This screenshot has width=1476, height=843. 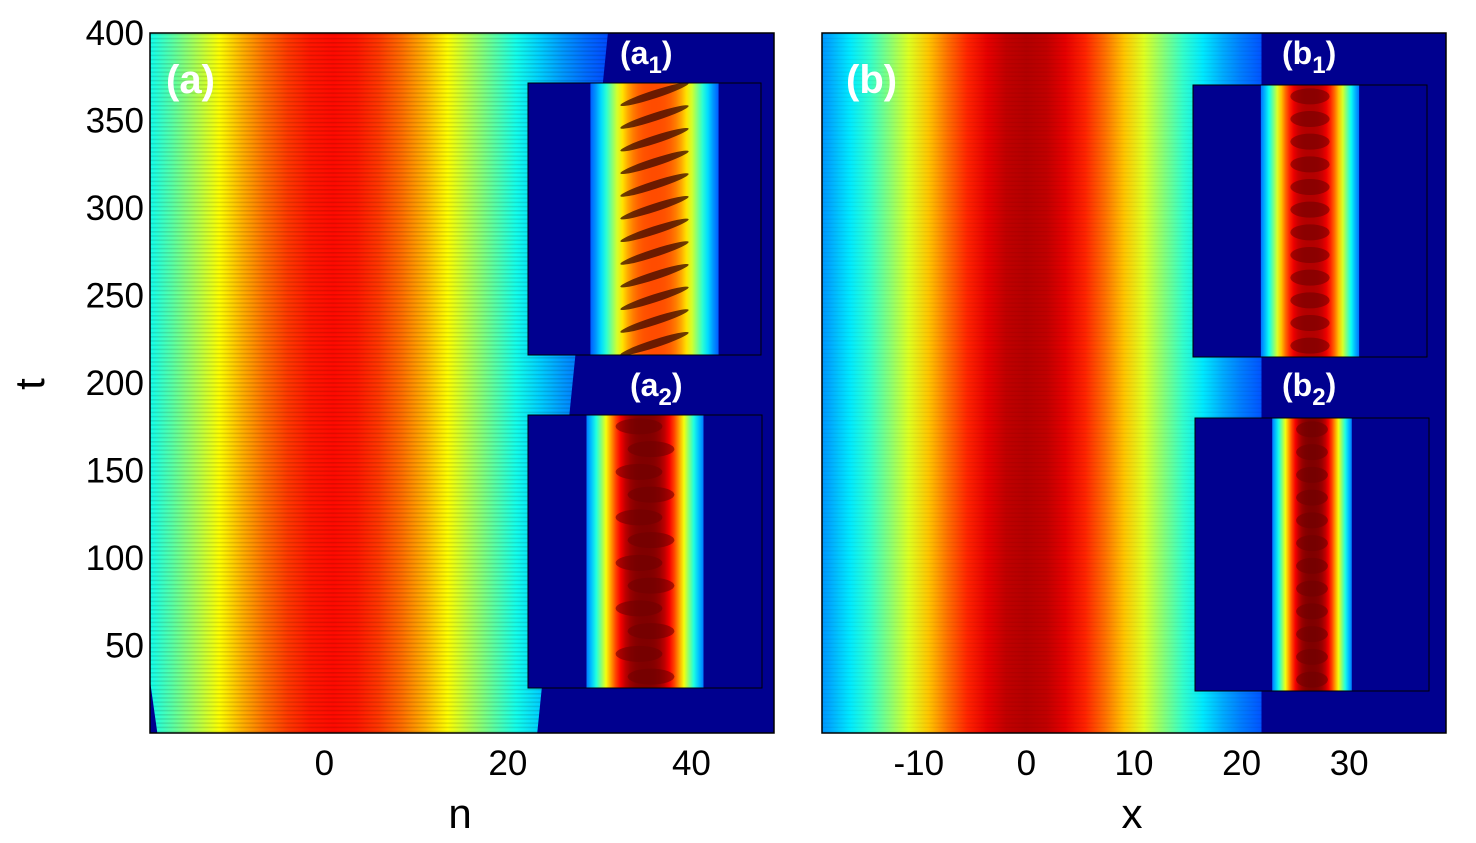 What do you see at coordinates (115, 558) in the screenshot?
I see `ytick-label: 100` at bounding box center [115, 558].